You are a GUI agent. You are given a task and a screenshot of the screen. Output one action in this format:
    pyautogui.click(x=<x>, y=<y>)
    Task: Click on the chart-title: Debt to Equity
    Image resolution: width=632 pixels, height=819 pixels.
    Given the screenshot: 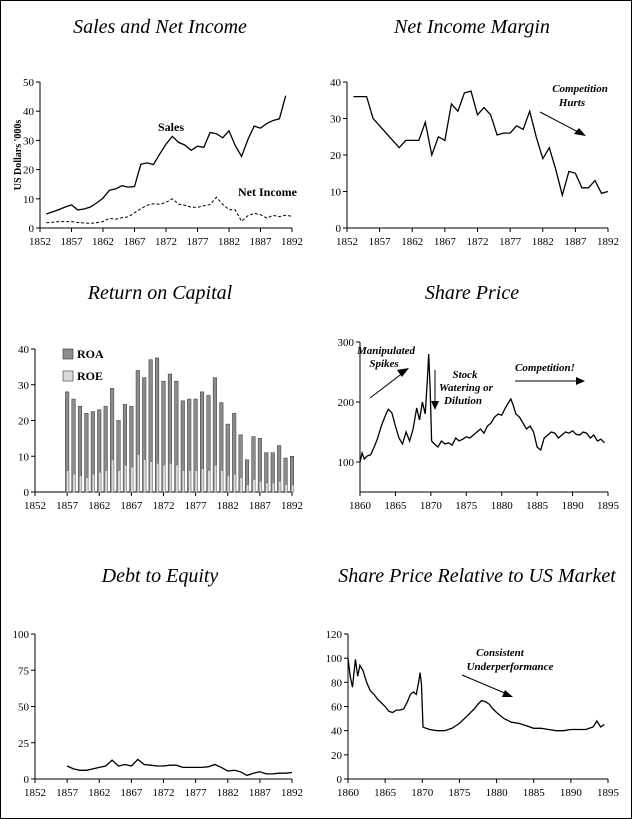 What is the action you would take?
    pyautogui.click(x=160, y=576)
    